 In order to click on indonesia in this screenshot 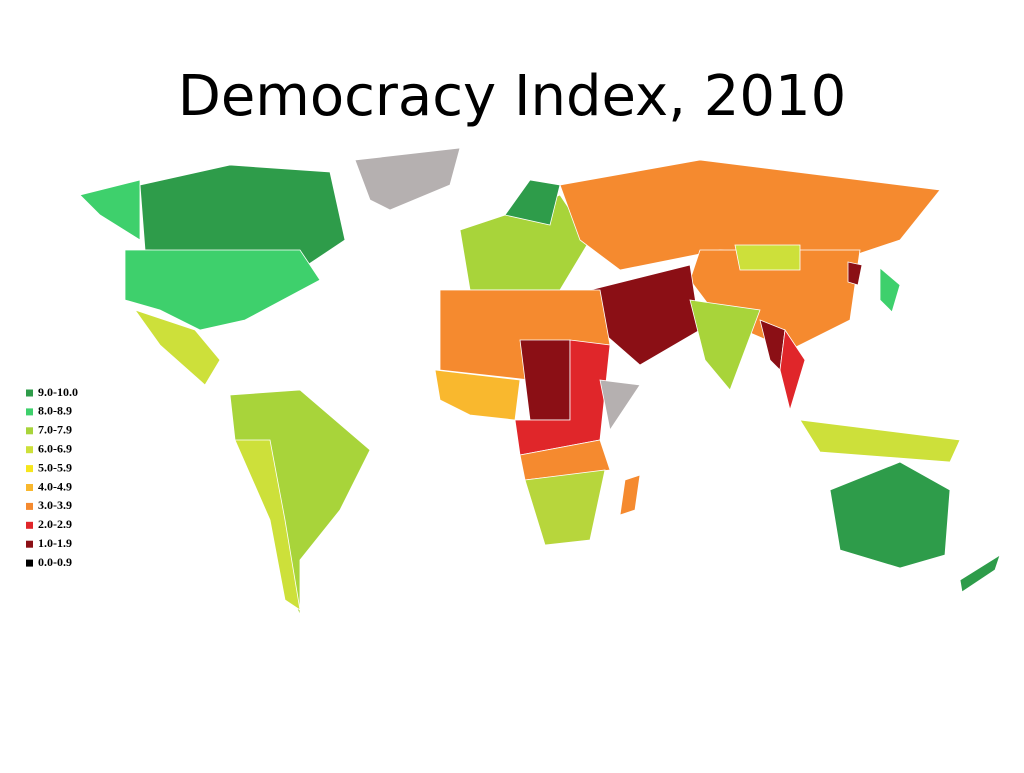, I will do `click(880, 441)`.